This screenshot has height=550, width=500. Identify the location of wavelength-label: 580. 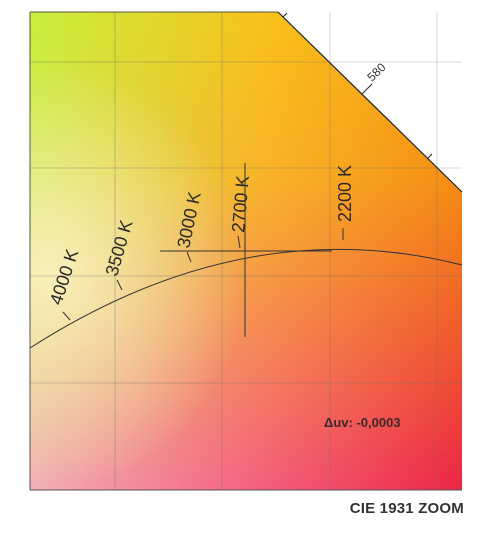
(376, 72).